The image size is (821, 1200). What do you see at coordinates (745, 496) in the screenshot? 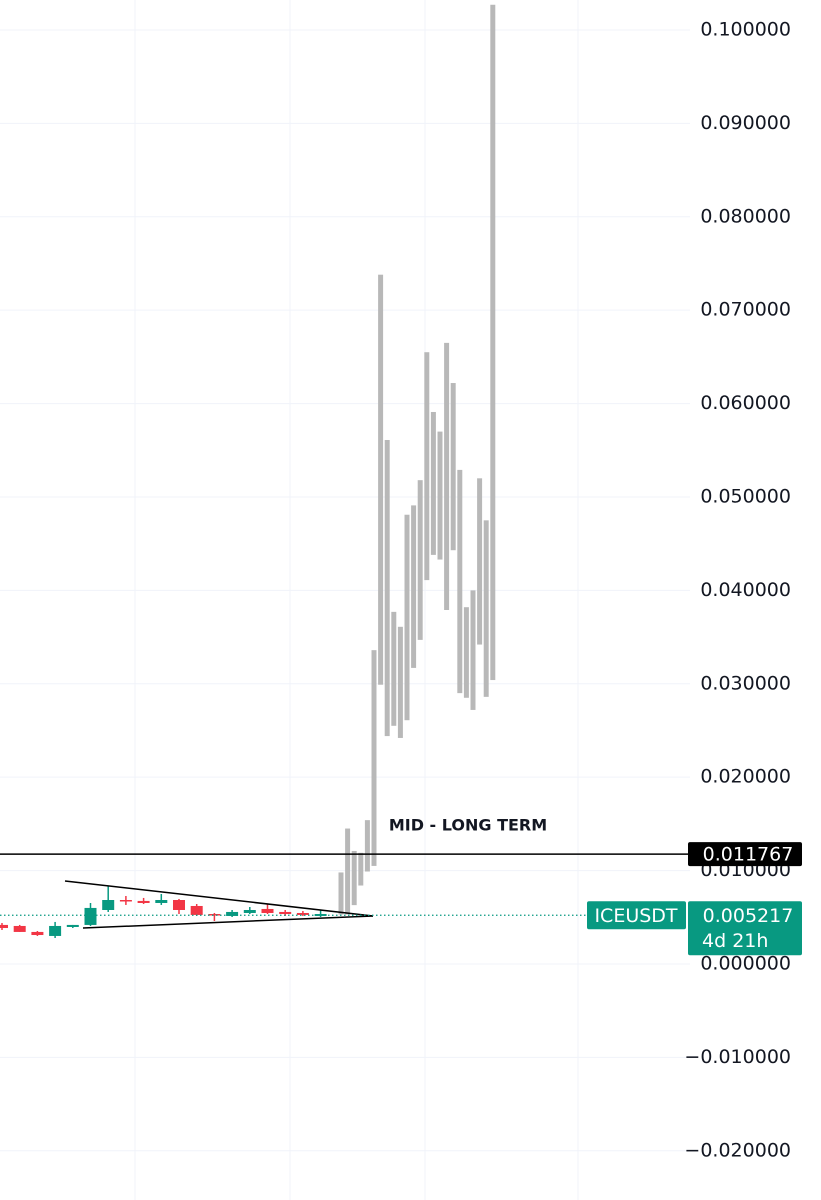
I see `y-tick-label: 0.050000` at bounding box center [745, 496].